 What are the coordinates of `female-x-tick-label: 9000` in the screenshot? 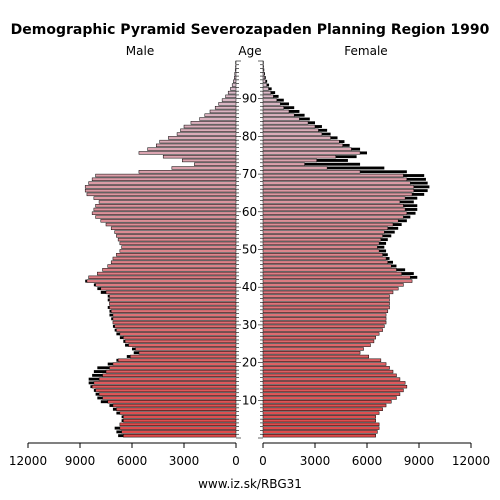 It's located at (419, 461).